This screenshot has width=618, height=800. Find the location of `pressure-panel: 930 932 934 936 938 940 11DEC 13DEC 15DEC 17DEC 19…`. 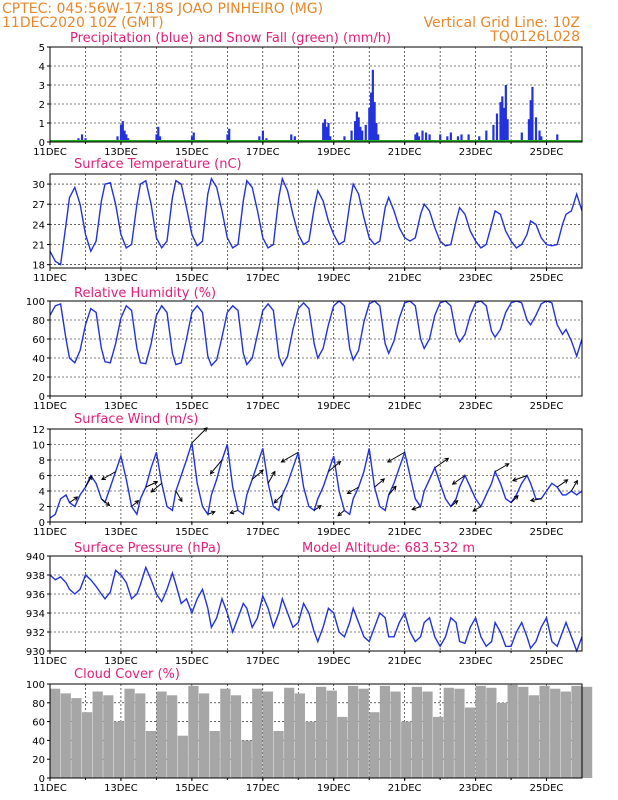

pressure-panel: 930 932 934 936 938 940 11DEC 13DEC 15DEC 17DEC 19… is located at coordinates (304, 609).